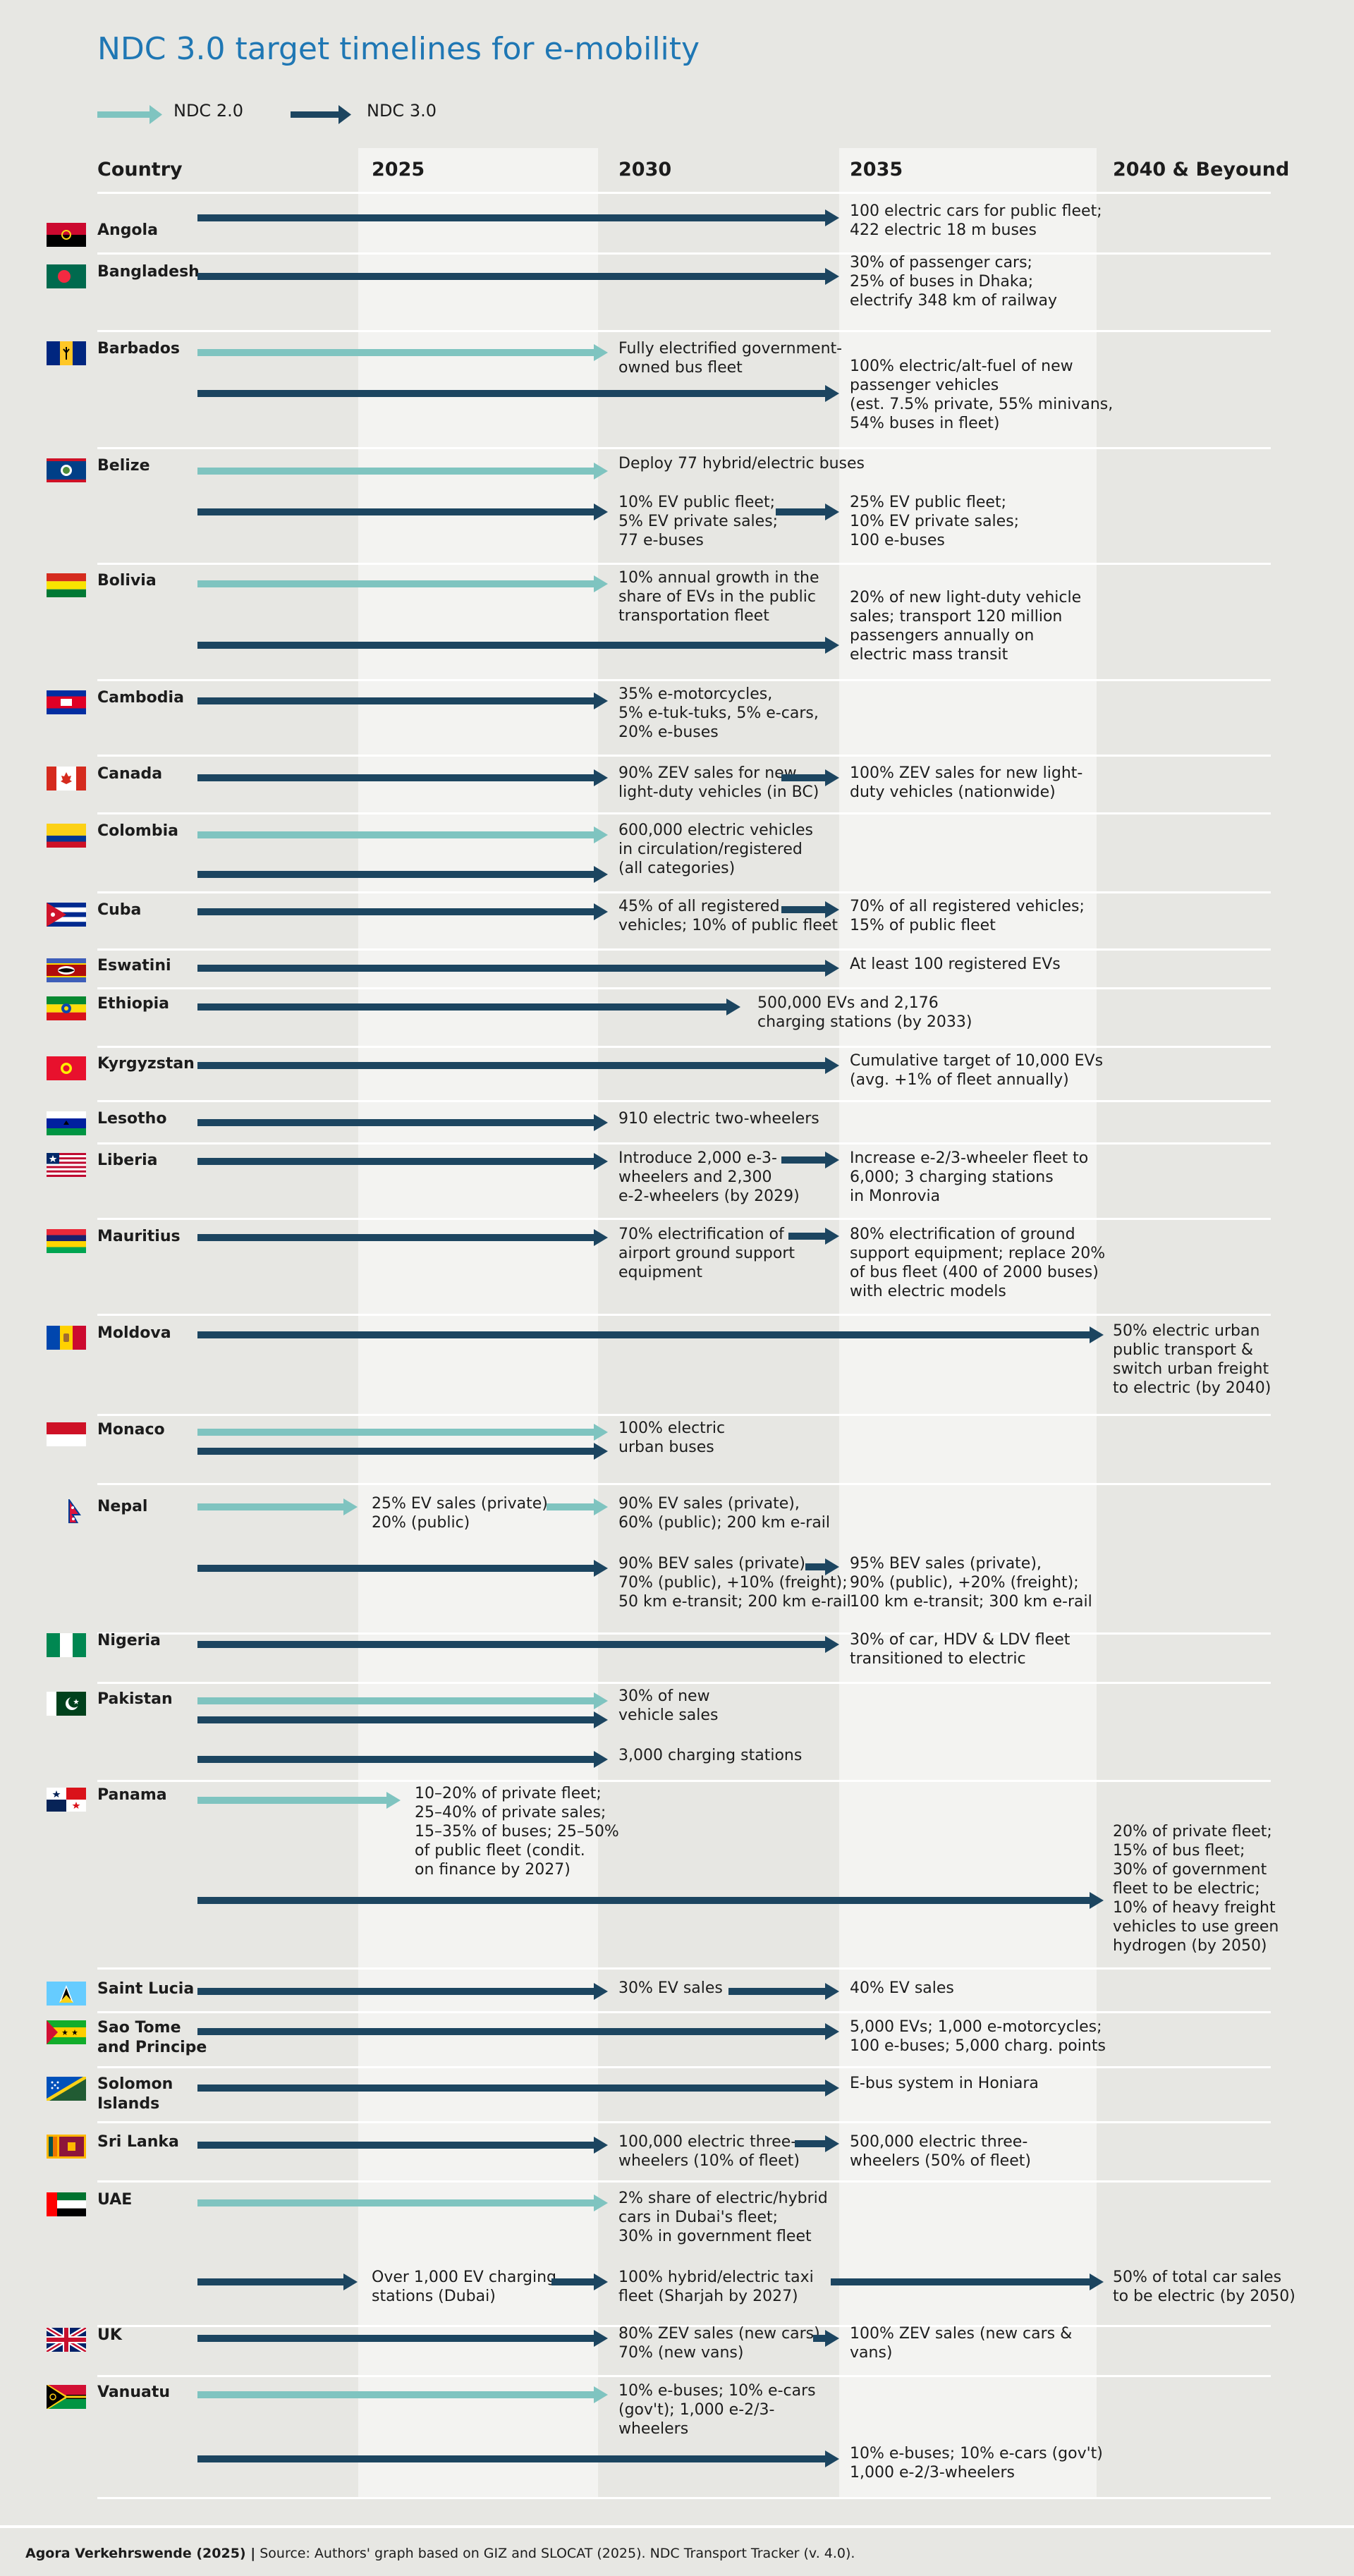  What do you see at coordinates (402, 1122) in the screenshot?
I see `arrow-lesotho-ndc30-2025-2030` at bounding box center [402, 1122].